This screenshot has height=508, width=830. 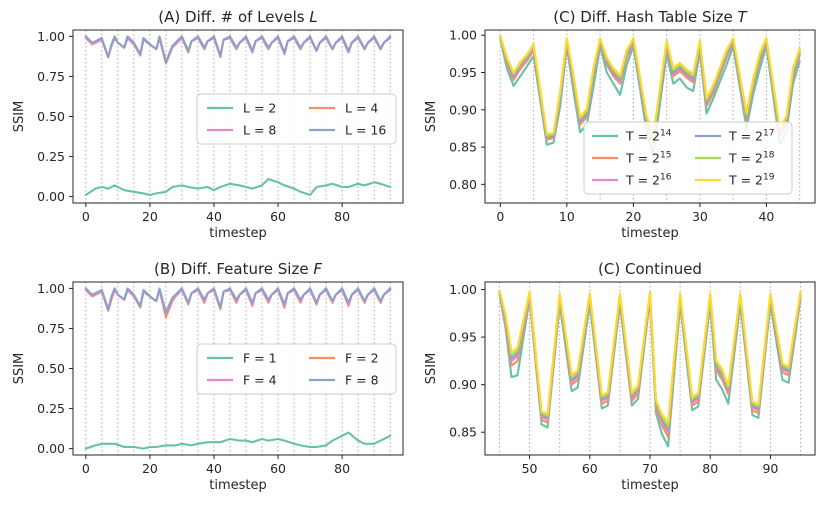 I want to click on chart-title-variable: F, so click(x=317, y=269).